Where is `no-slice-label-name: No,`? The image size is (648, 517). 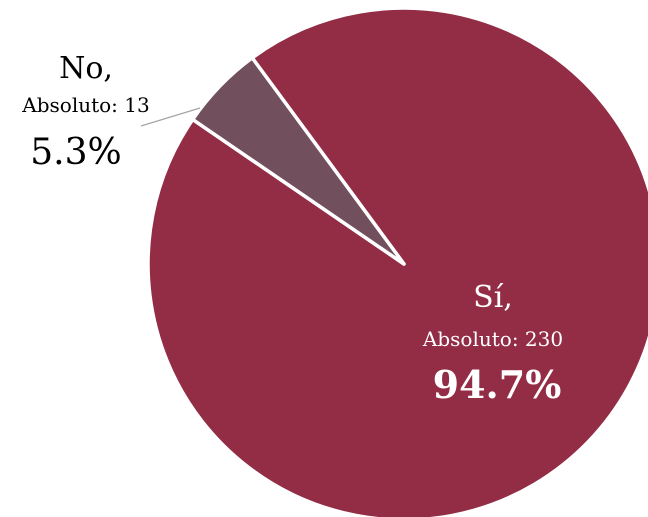
no-slice-label-name: No, is located at coordinates (86, 68).